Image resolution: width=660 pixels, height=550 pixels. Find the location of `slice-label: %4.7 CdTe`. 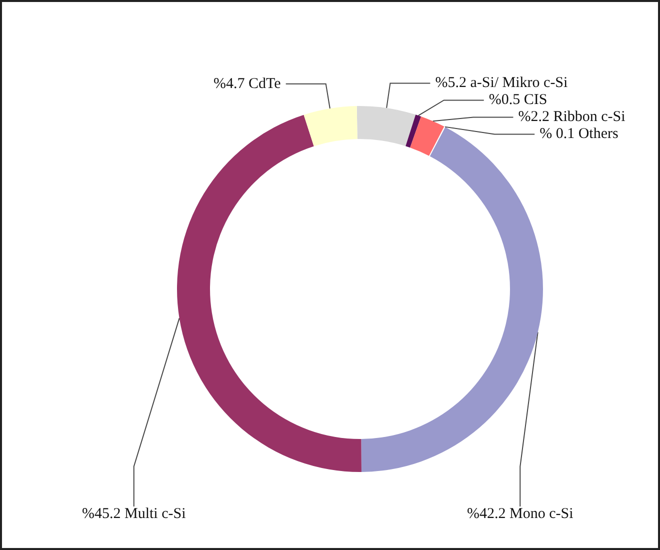

slice-label: %4.7 CdTe is located at coordinates (248, 84).